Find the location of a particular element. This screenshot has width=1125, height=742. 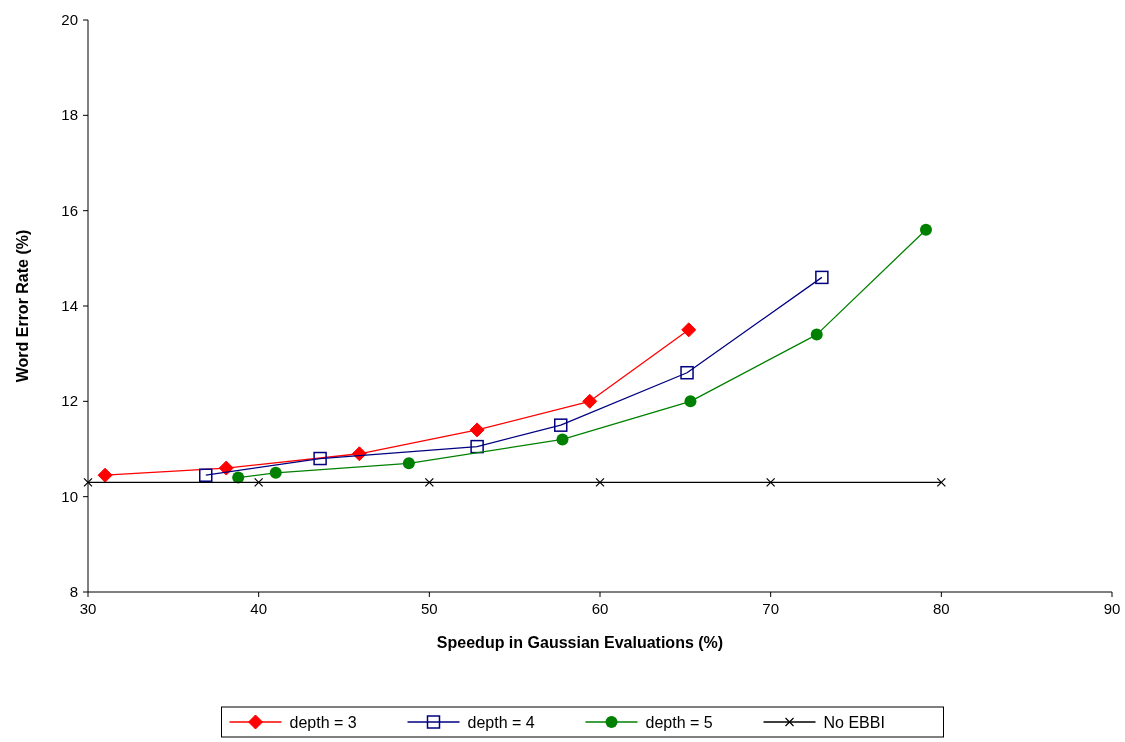

y-tick-label: 14 is located at coordinates (69, 305).